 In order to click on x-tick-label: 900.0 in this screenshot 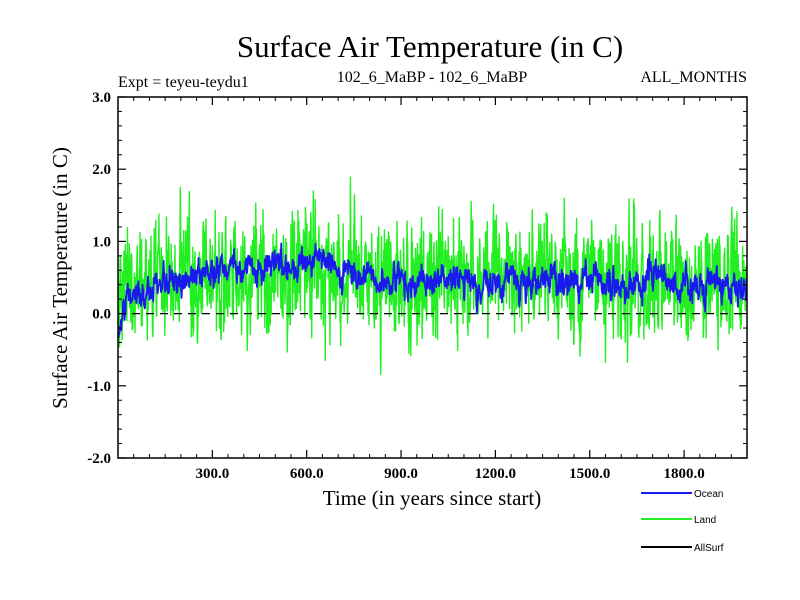, I will do `click(401, 474)`.